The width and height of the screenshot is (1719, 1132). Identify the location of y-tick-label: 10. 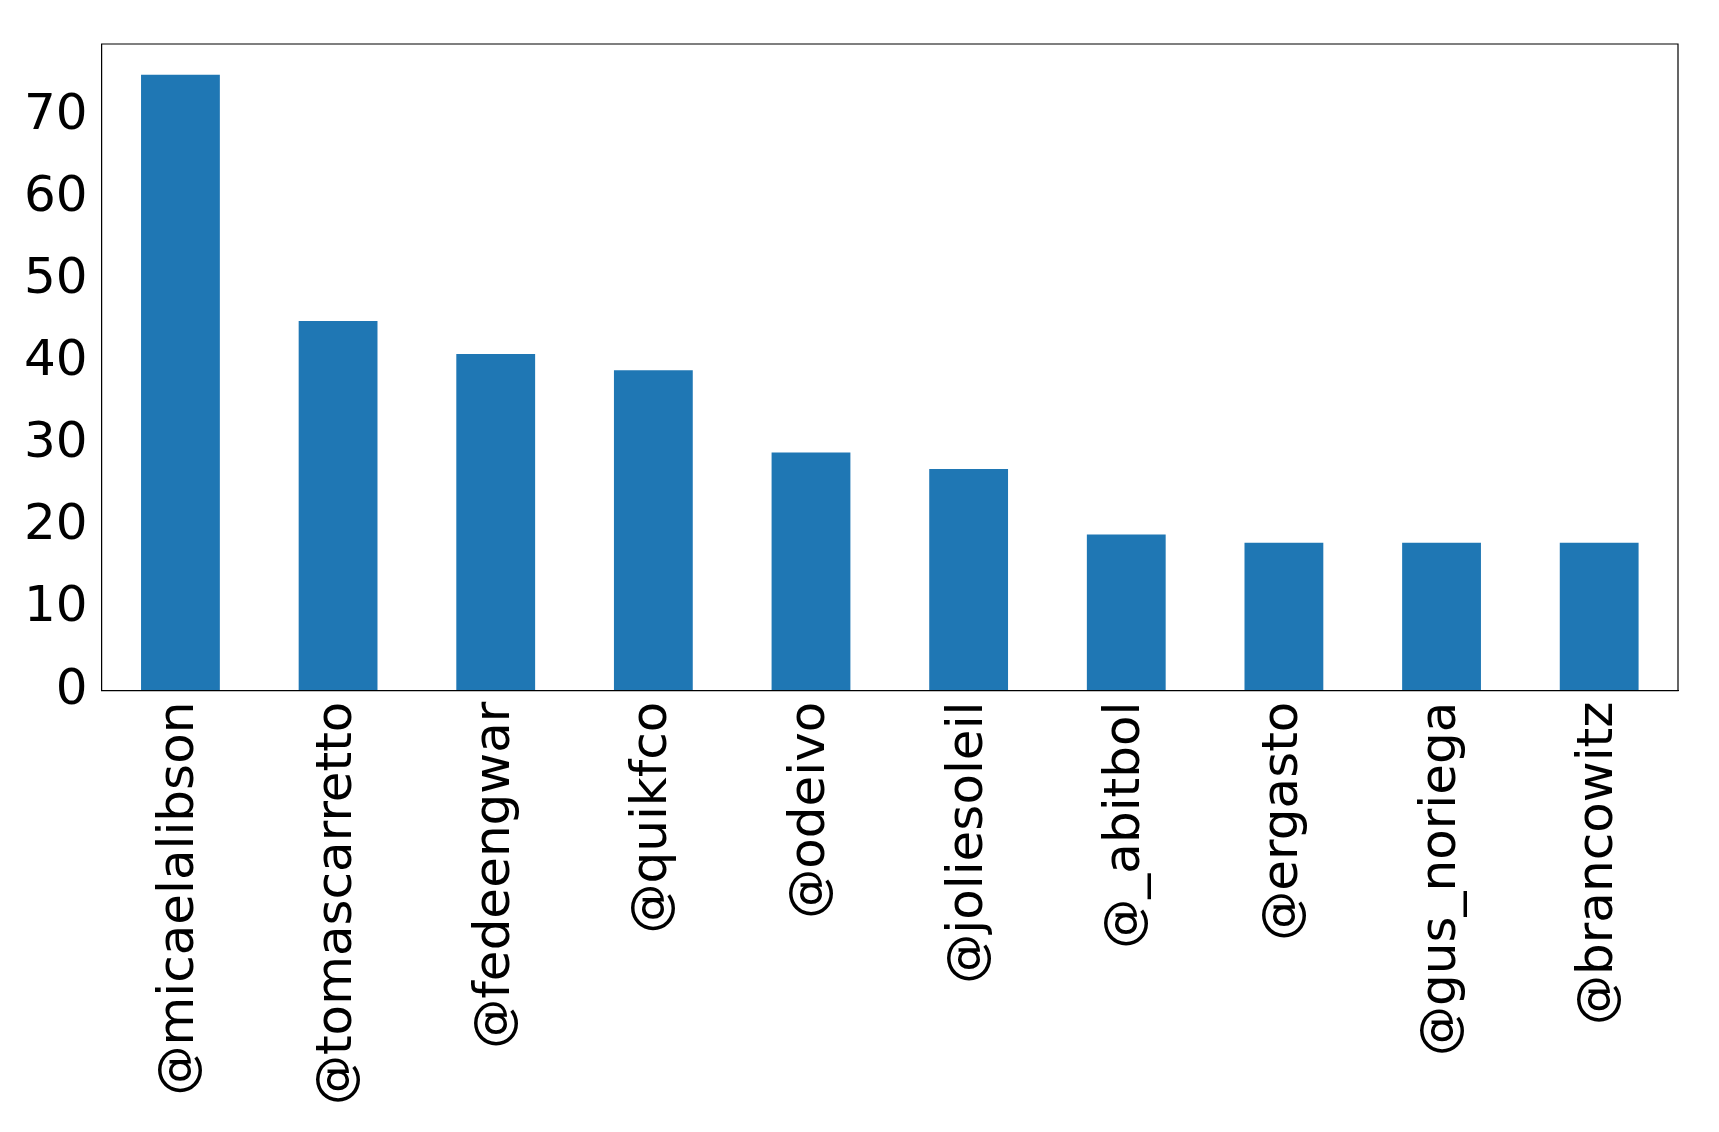
(56, 604).